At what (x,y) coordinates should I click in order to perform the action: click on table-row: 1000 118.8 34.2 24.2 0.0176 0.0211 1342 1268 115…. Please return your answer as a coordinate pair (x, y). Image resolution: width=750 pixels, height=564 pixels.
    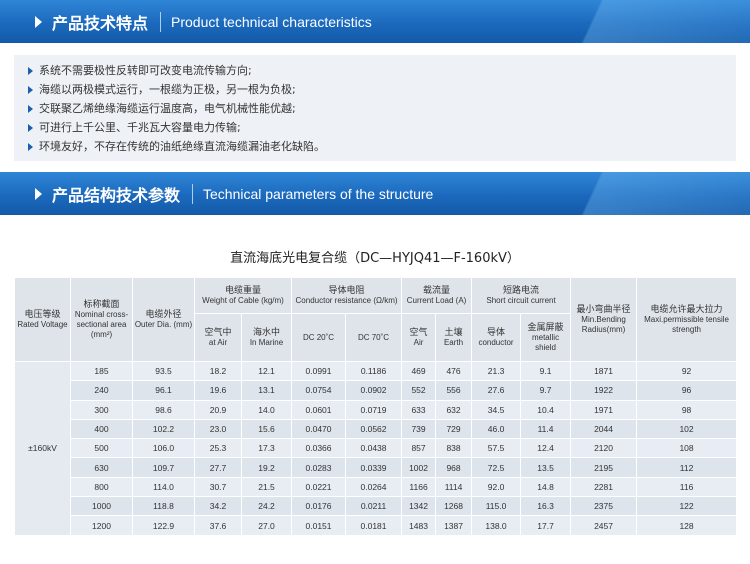
    Looking at the image, I should click on (376, 506).